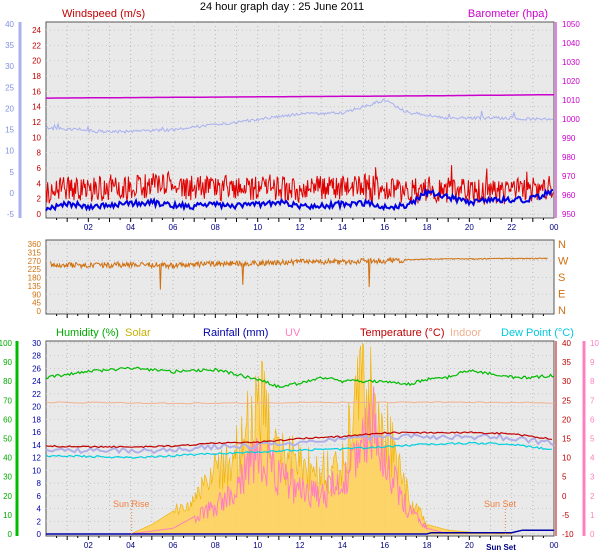 Image resolution: width=600 pixels, height=558 pixels. Describe the element at coordinates (36, 45) in the screenshot. I see `windspeed-tick: 22` at that location.